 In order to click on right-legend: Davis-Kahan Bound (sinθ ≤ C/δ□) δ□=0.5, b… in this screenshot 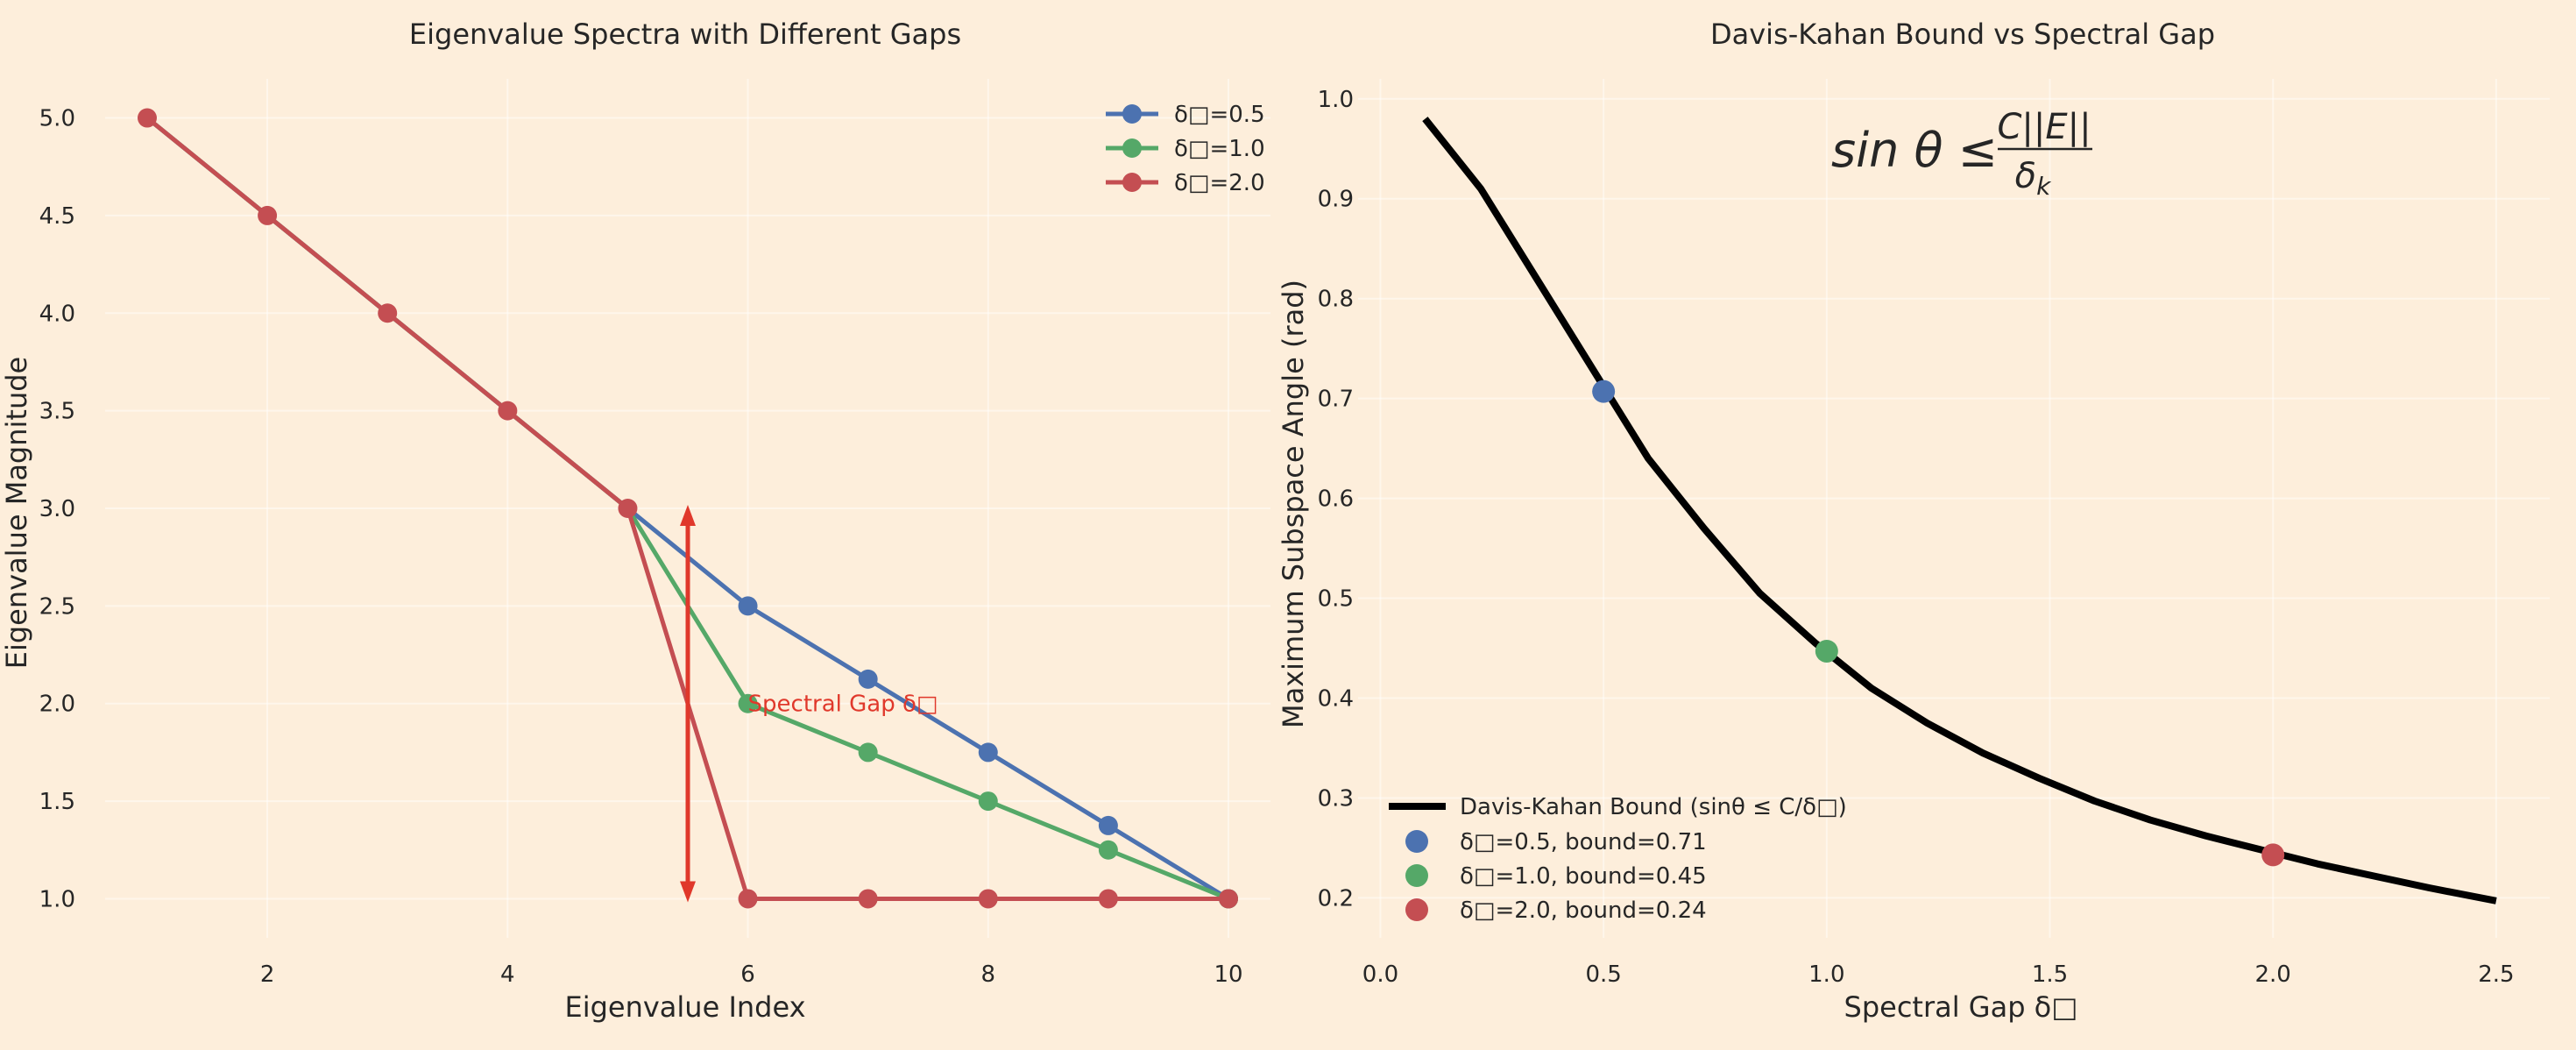, I will do `click(1618, 859)`.